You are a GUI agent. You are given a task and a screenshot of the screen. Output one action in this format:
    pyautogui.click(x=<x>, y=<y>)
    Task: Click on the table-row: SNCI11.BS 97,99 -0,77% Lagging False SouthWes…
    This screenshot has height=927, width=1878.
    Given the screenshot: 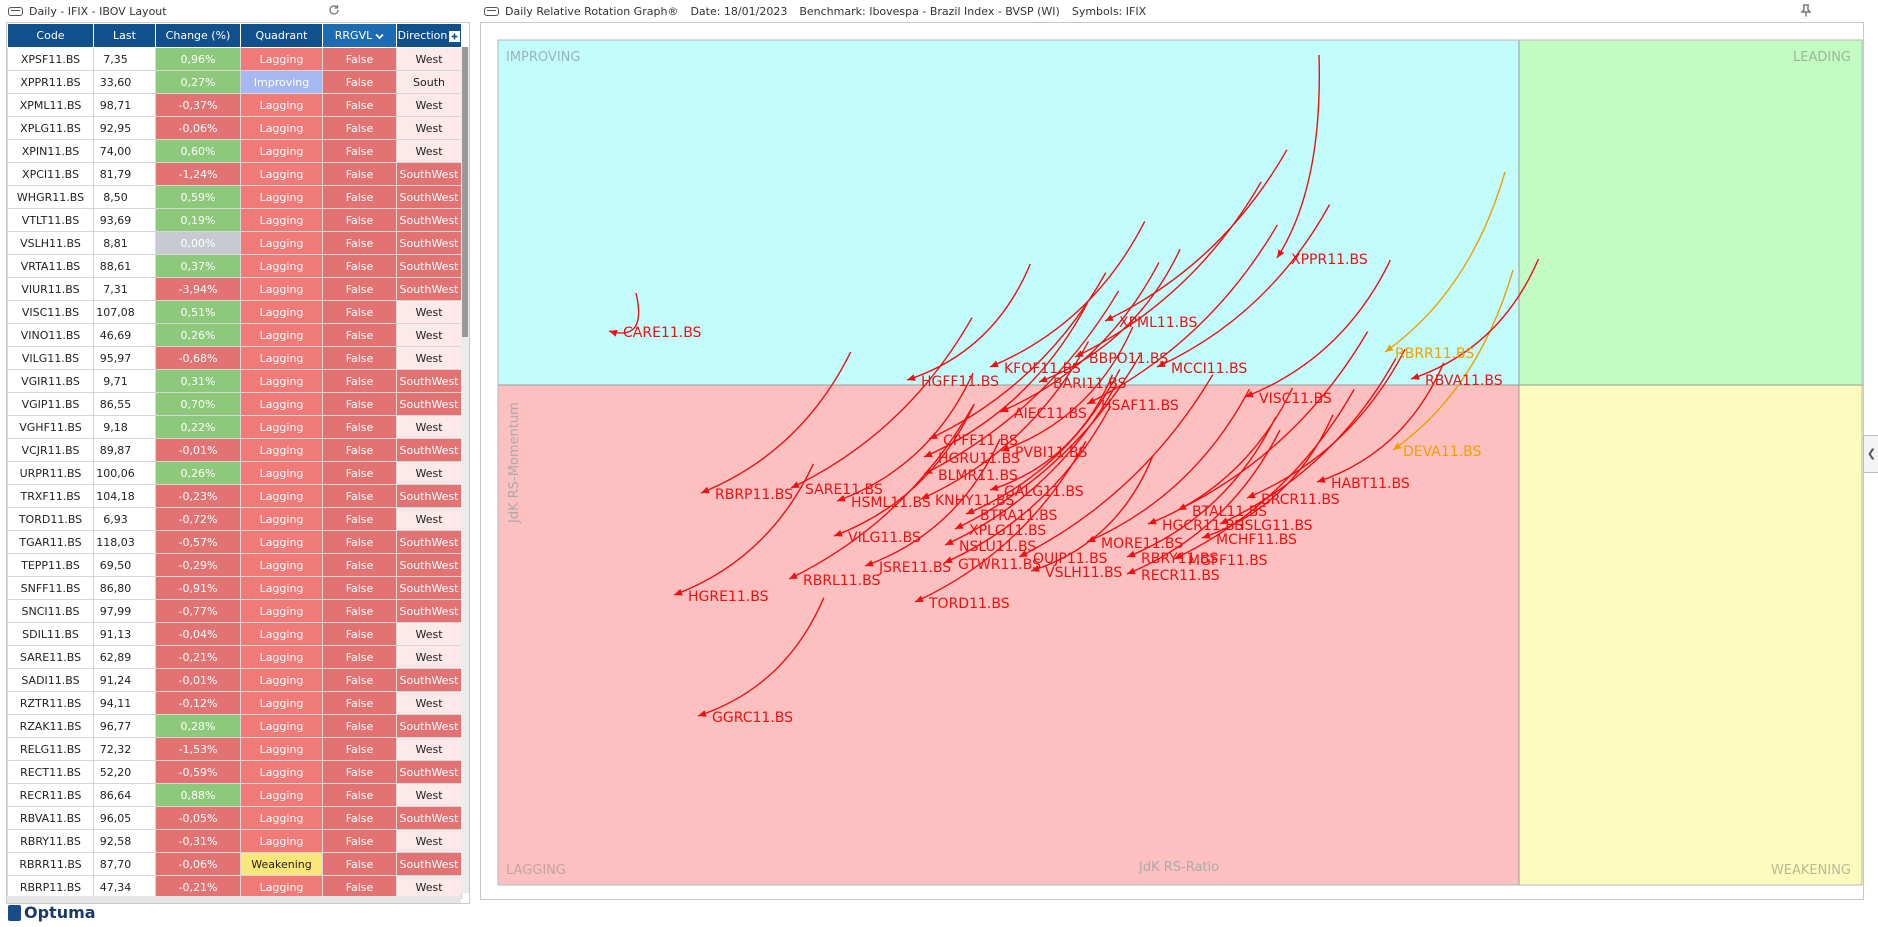 What is the action you would take?
    pyautogui.click(x=234, y=611)
    